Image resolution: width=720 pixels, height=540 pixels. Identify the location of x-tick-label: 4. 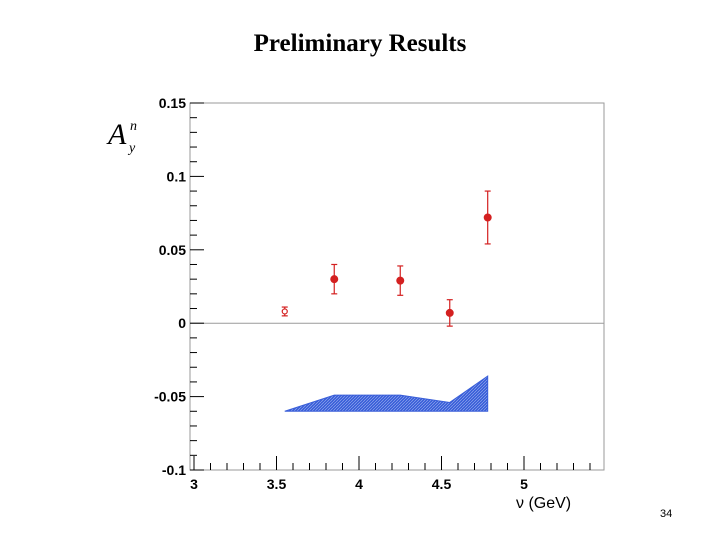
(359, 484).